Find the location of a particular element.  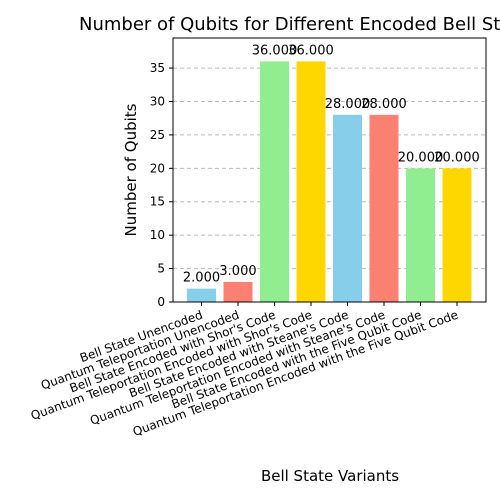

y-tick-label: 30 is located at coordinates (157, 101).